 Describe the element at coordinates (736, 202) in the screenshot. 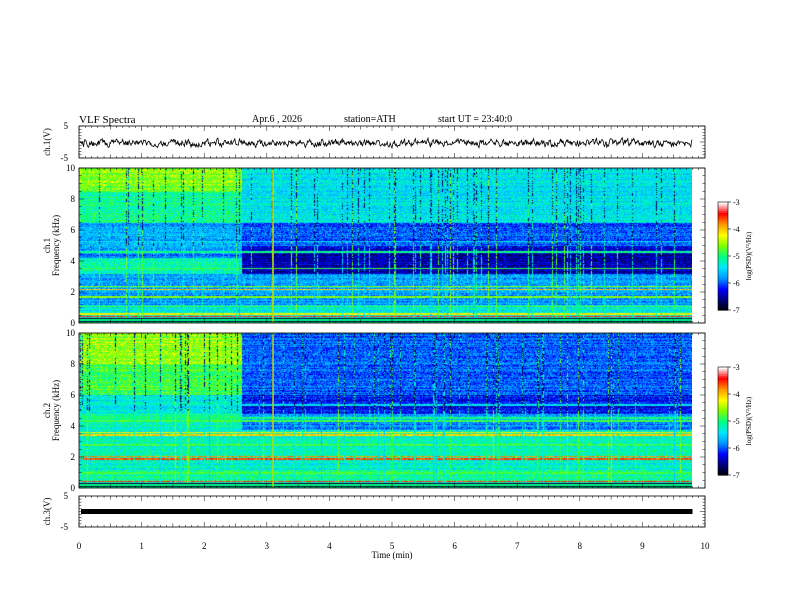

I see `ch1-spectrogram-colorbar-tick-label: -3` at that location.